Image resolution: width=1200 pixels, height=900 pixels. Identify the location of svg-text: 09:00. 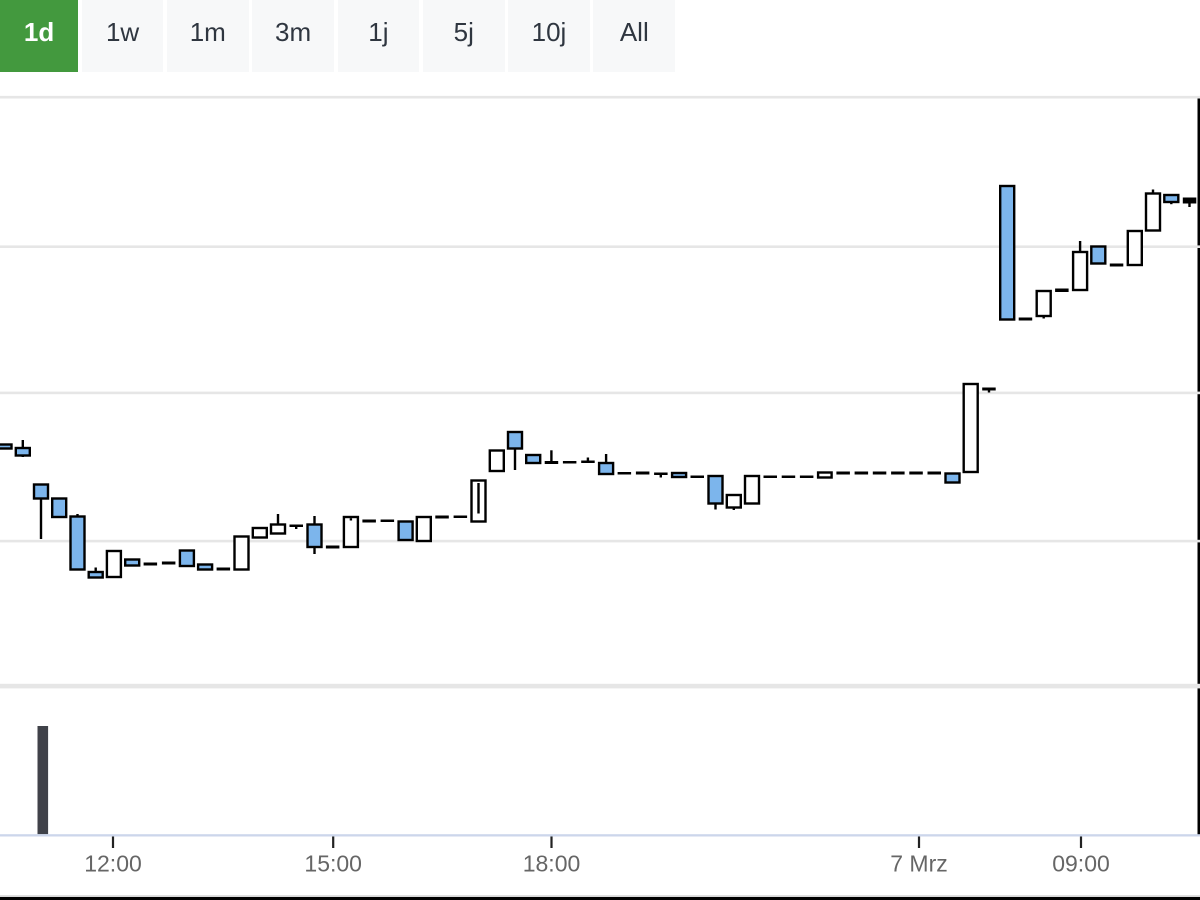
(1081, 864).